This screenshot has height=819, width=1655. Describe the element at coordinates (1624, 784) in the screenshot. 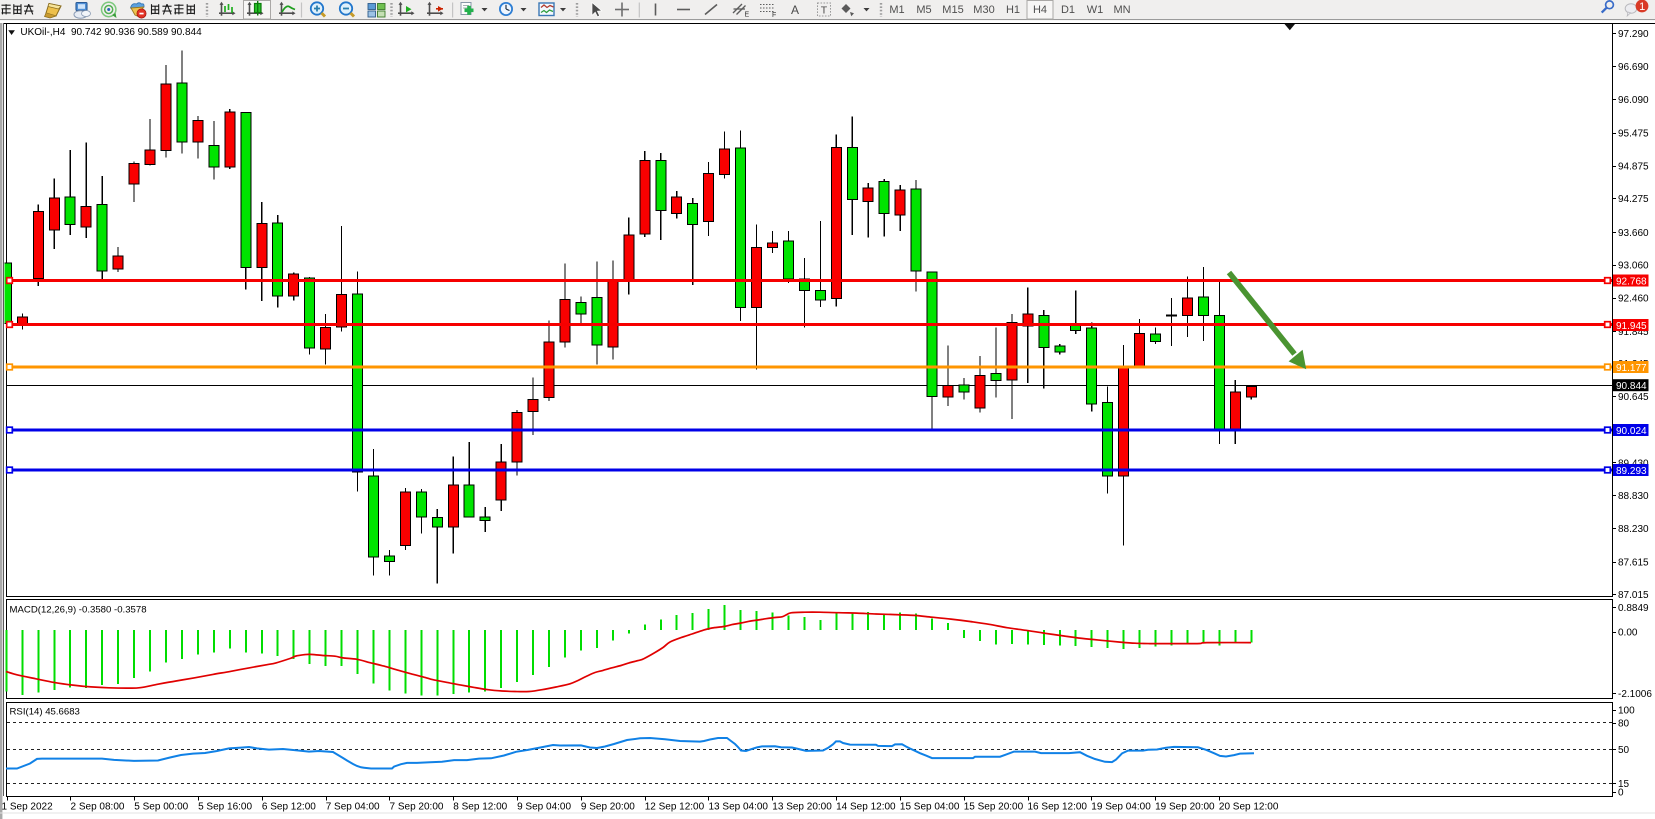

I see `svg-text: 15` at that location.